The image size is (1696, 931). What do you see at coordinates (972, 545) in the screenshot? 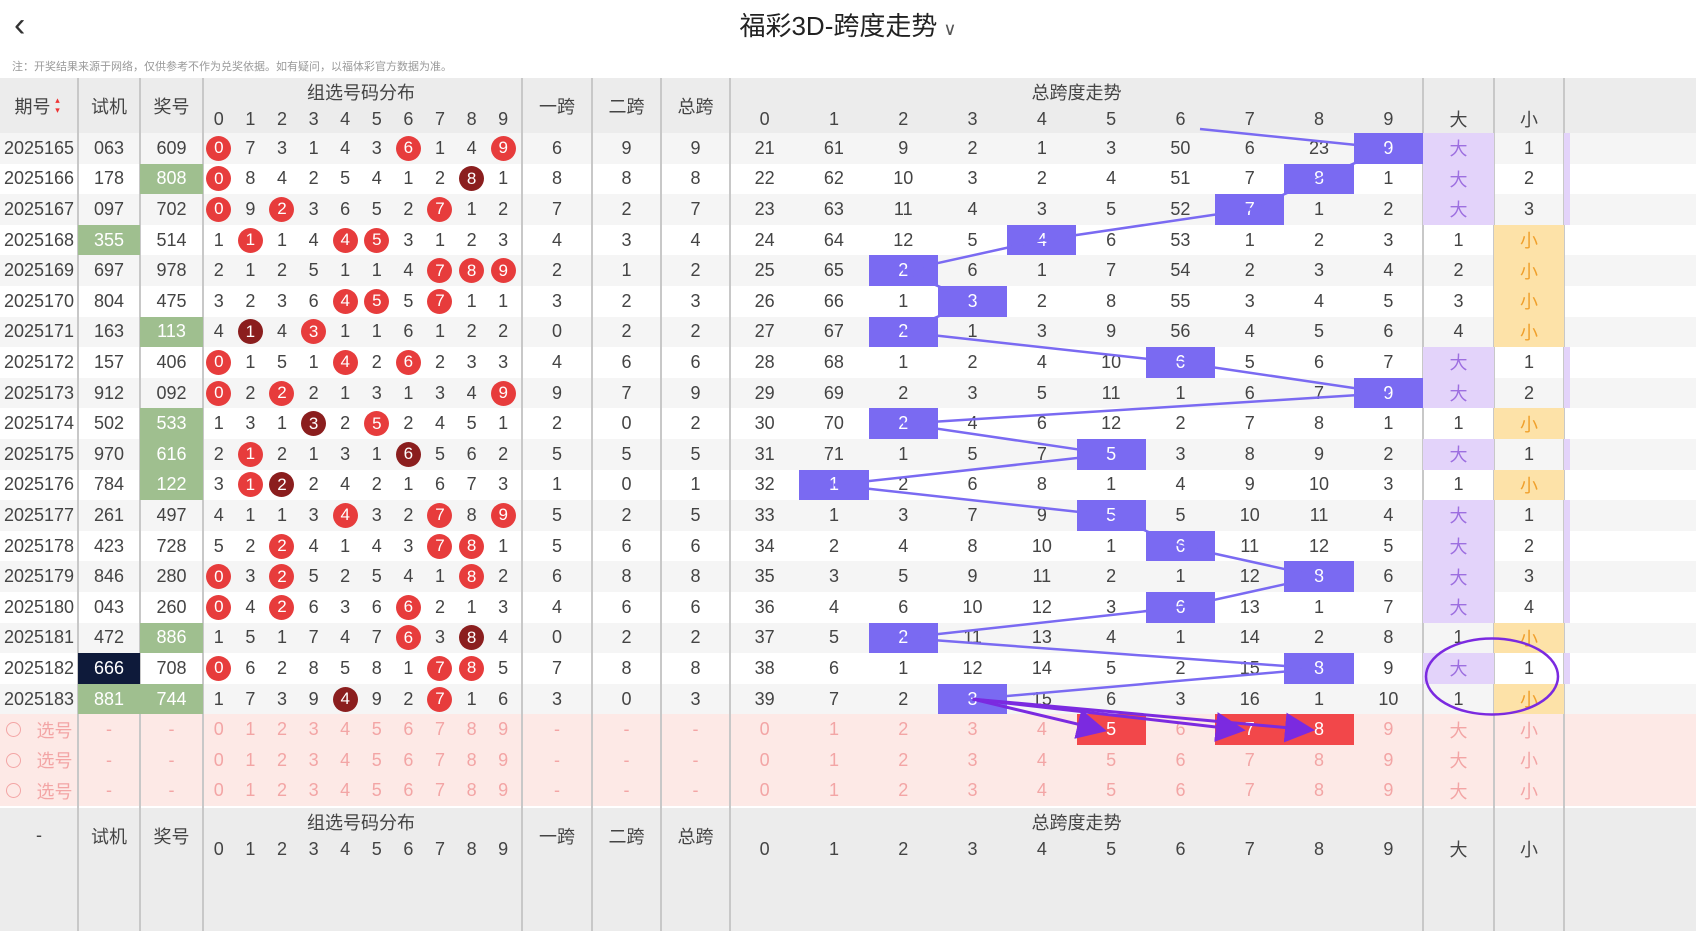
I see `trend-cell: 8` at bounding box center [972, 545].